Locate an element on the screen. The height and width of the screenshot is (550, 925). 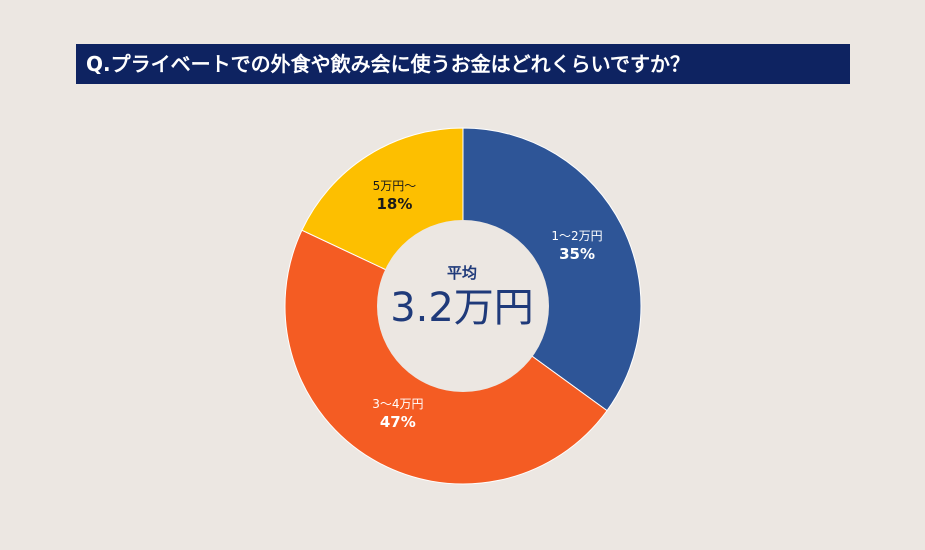
slice-labels: 1〜2万円 35% 3〜4万円 47% 5万円〜 18% is located at coordinates (487, 305).